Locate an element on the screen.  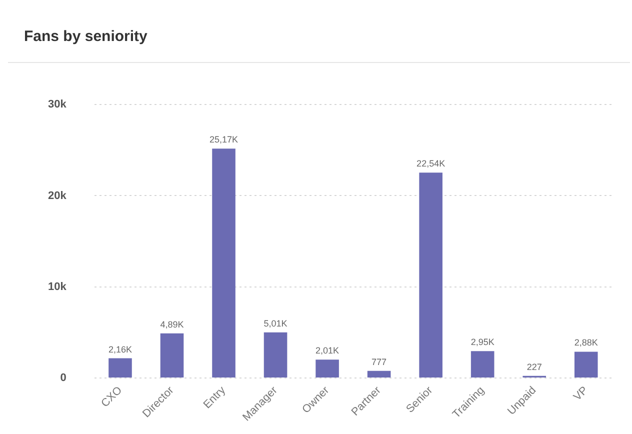
data-label: 227 is located at coordinates (534, 367).